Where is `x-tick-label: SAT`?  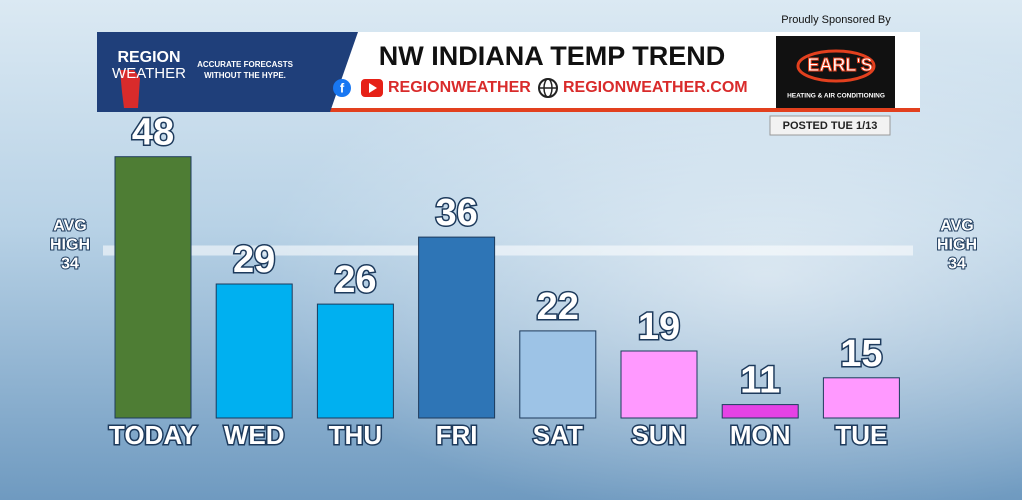
x-tick-label: SAT is located at coordinates (558, 435).